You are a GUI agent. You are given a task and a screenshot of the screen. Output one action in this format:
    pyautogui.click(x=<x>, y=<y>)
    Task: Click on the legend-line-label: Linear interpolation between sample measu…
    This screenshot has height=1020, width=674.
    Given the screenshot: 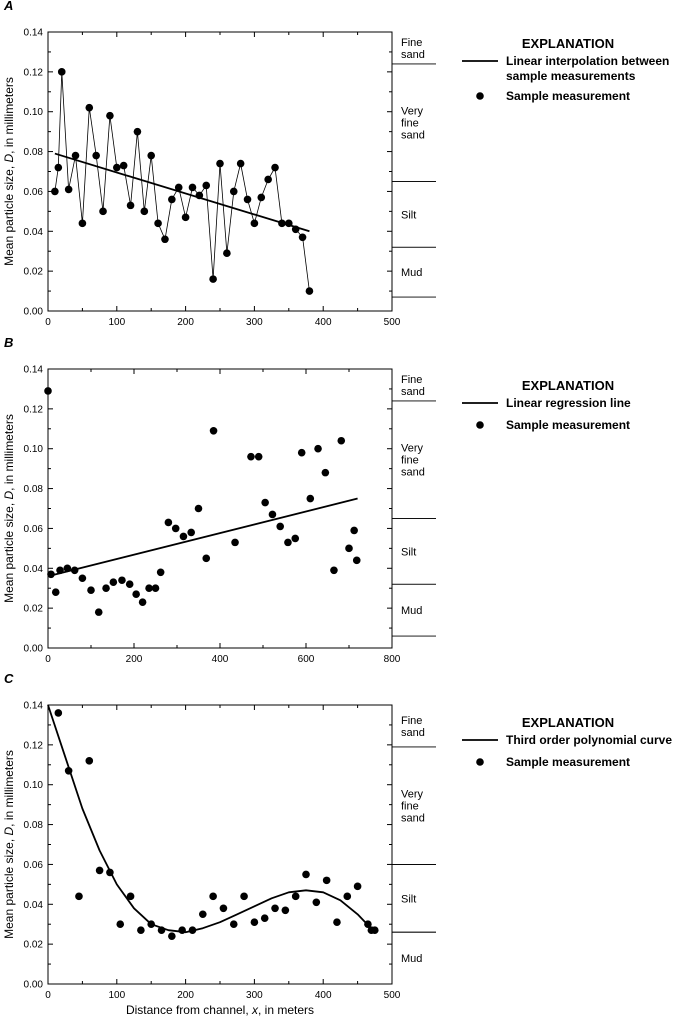 What is the action you would take?
    pyautogui.click(x=587, y=68)
    